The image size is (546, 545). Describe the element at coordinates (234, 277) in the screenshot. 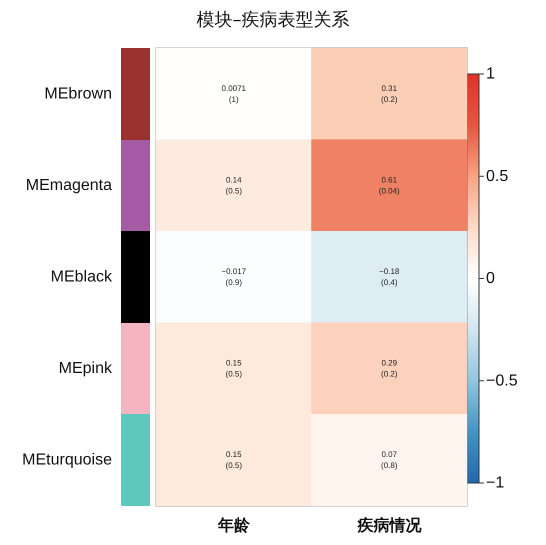

I see `data-label: −0.017 (0.9)` at that location.